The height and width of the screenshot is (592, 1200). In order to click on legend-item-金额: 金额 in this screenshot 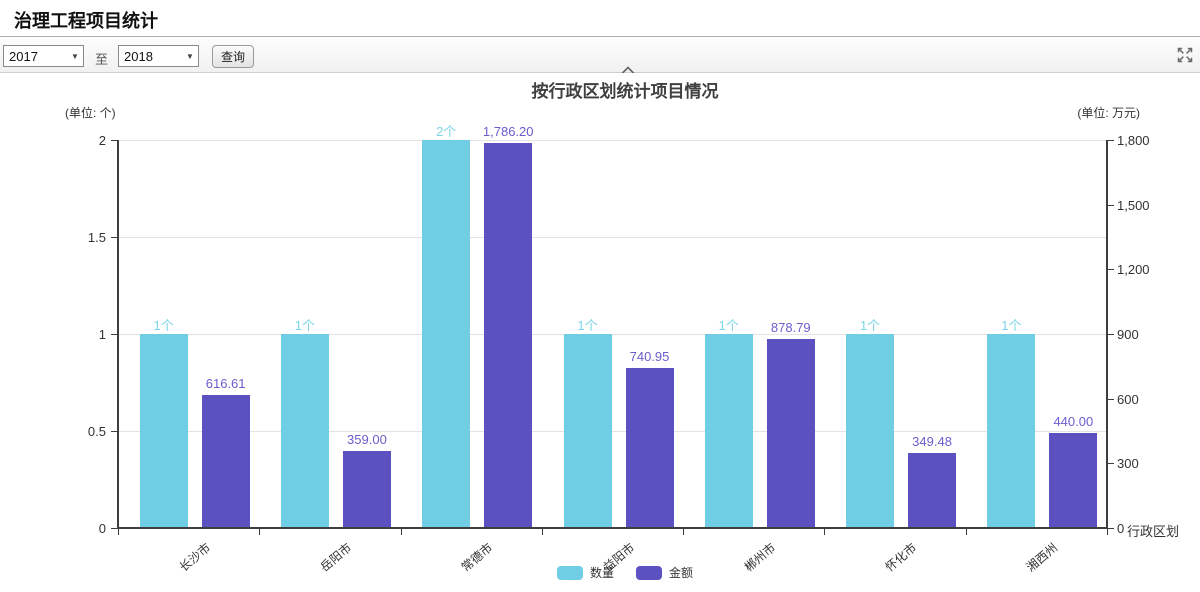, I will do `click(664, 572)`.